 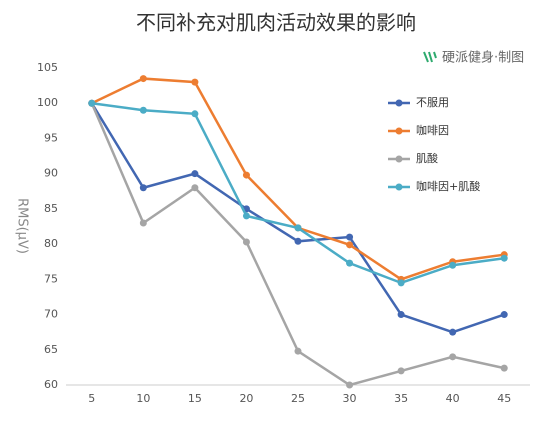 What do you see at coordinates (483, 58) in the screenshot?
I see `source-text: 硬派健身·制图` at bounding box center [483, 58].